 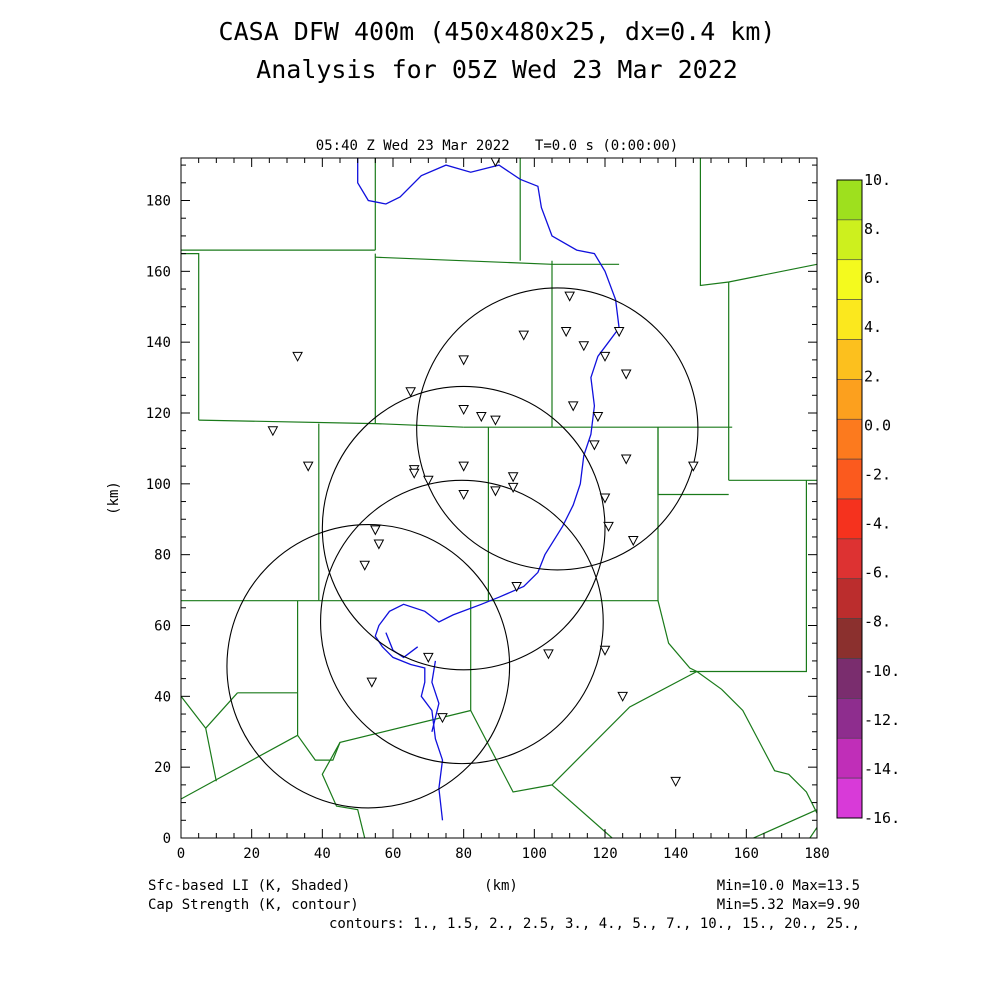 What do you see at coordinates (162, 627) in the screenshot?
I see `y-tick-label: 60` at bounding box center [162, 627].